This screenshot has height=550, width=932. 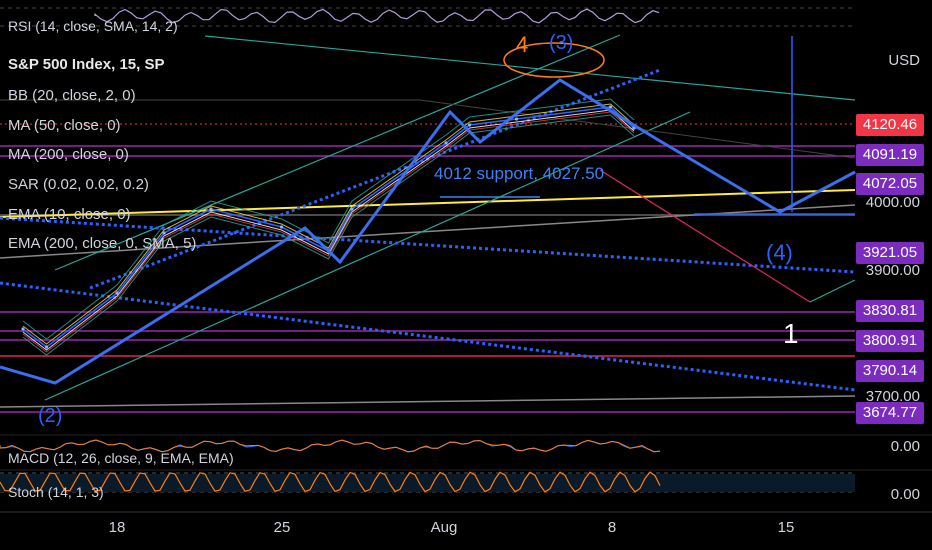 What do you see at coordinates (444, 527) in the screenshot?
I see `x-tick: Aug` at bounding box center [444, 527].